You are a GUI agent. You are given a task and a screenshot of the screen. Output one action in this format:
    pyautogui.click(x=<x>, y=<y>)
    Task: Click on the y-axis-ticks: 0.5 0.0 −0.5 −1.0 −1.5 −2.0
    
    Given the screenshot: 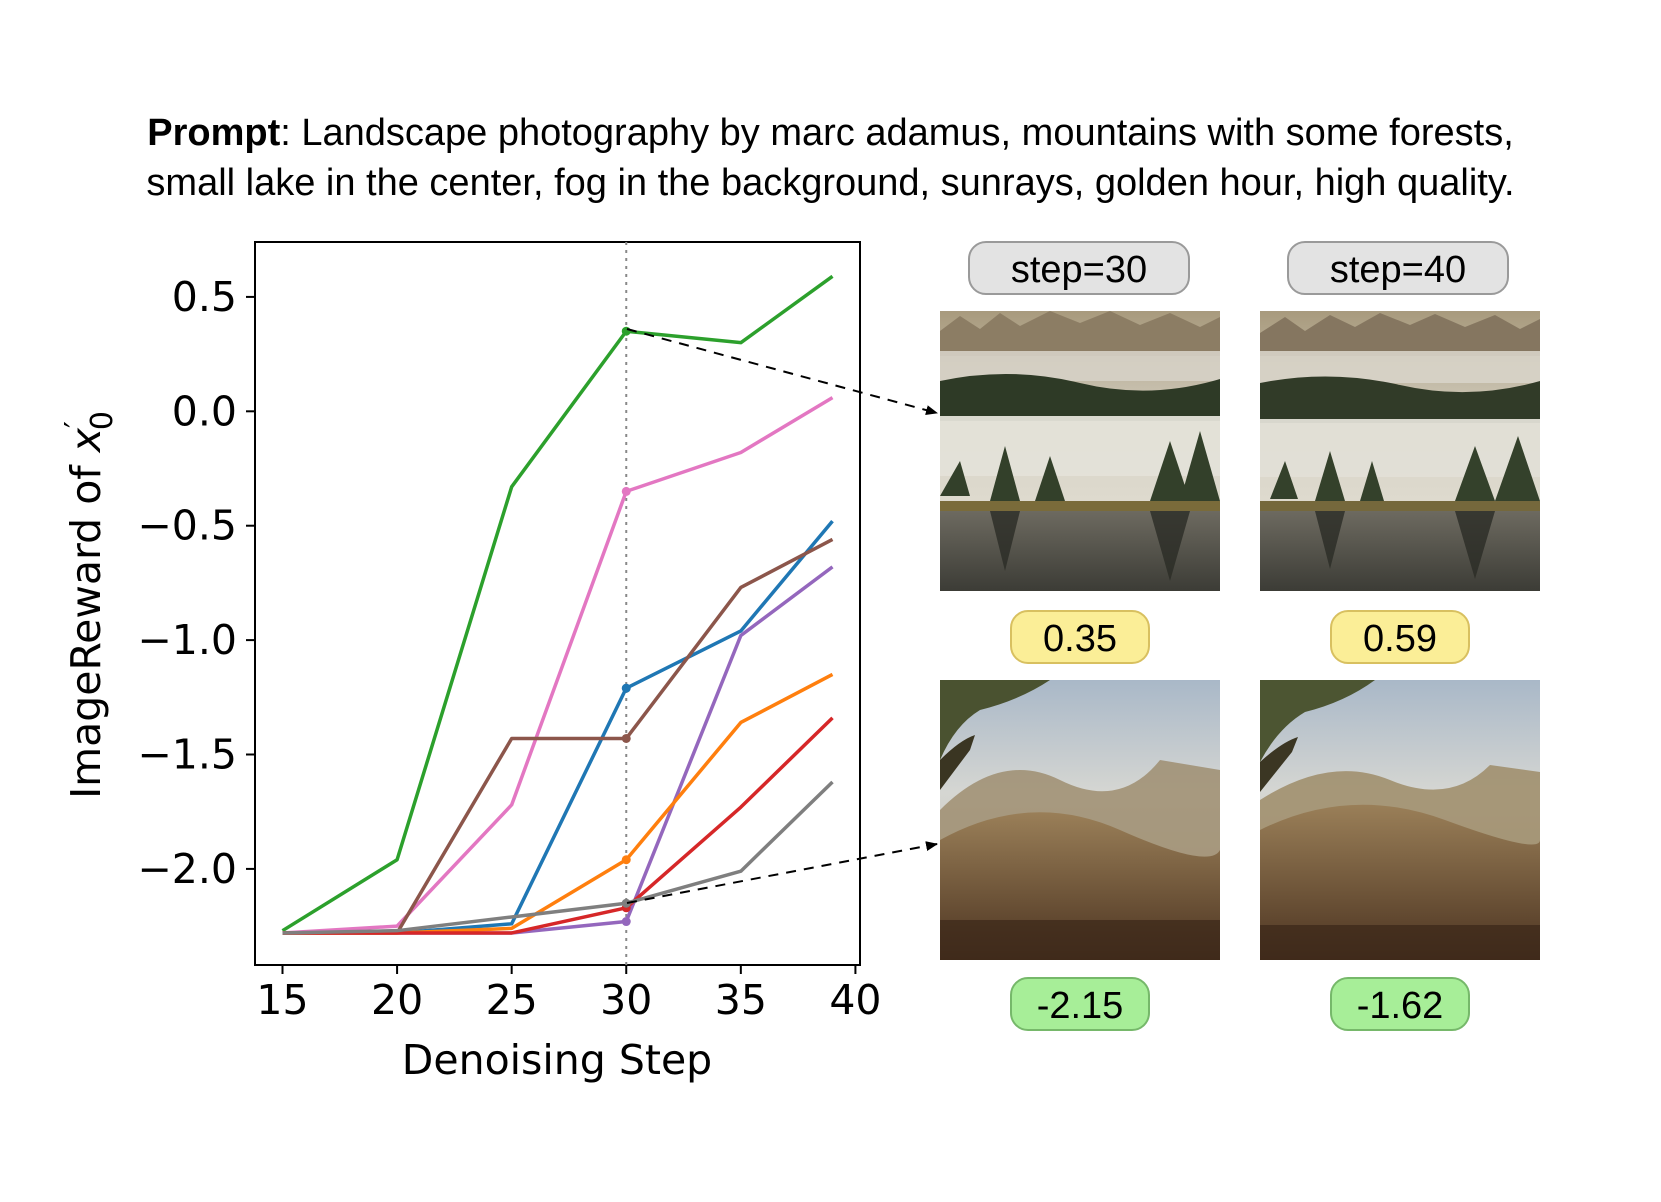 What is the action you would take?
    pyautogui.click(x=196, y=583)
    